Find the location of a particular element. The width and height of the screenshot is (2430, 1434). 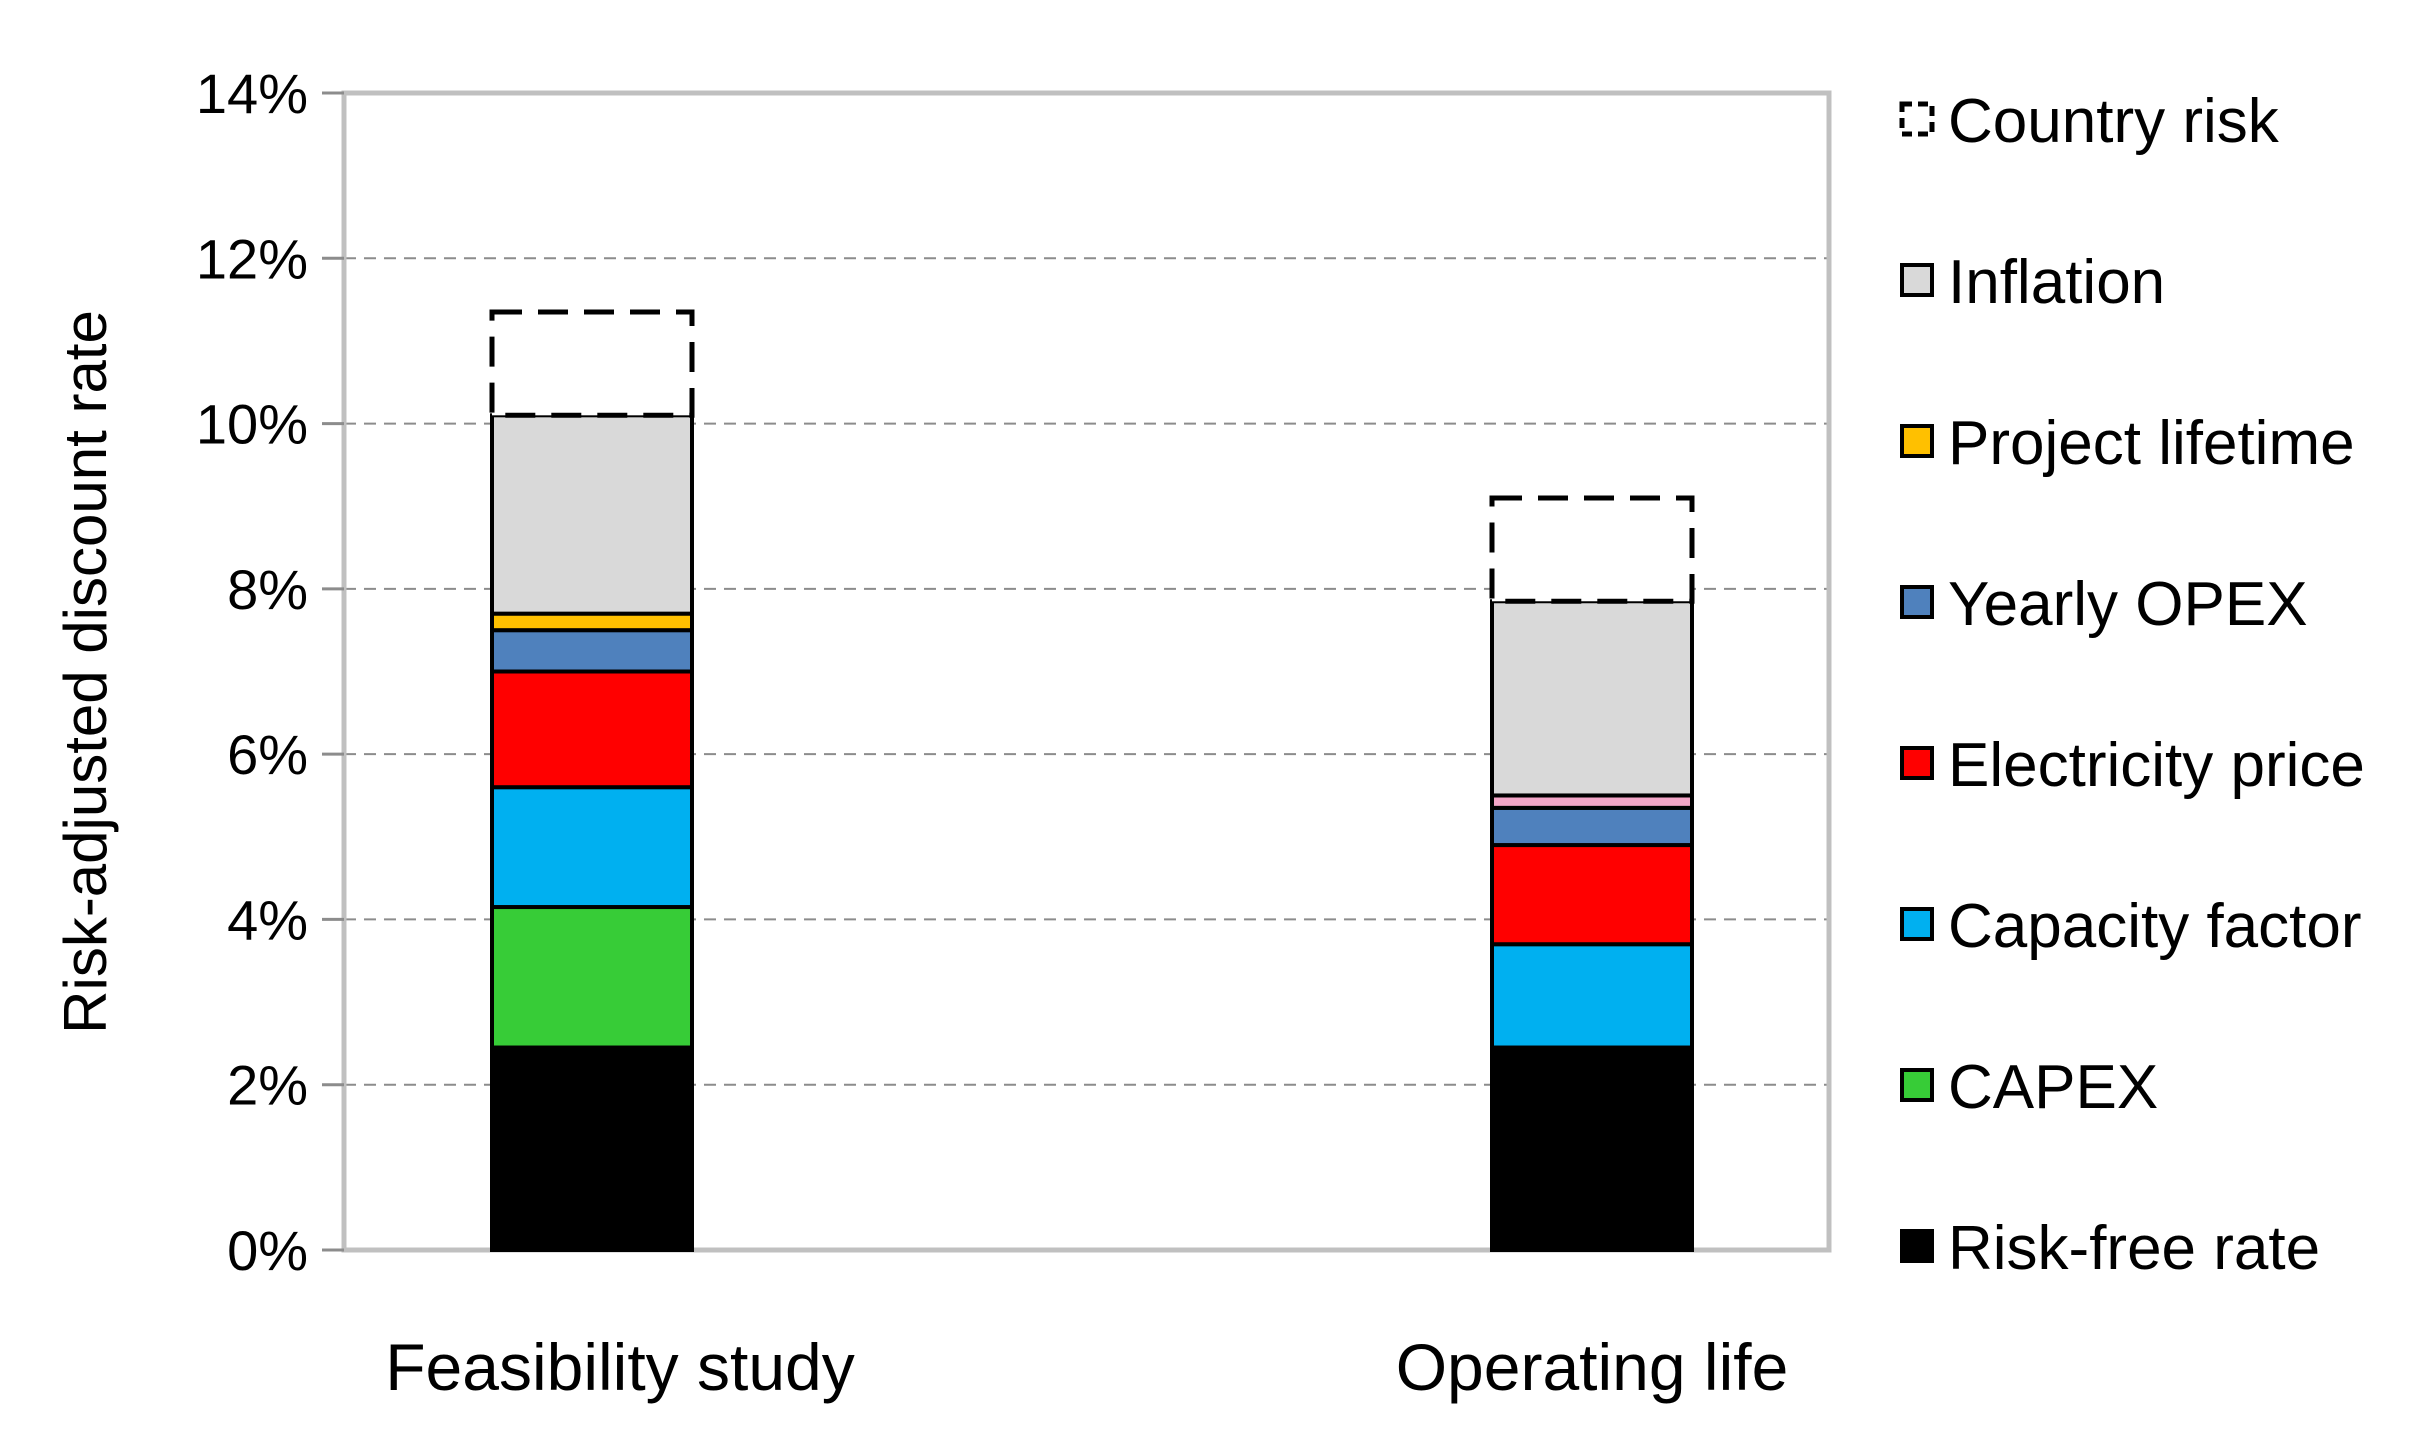

y-axis: 0% 2% 4% 6% 8% 10% 12% 14% is located at coordinates (270, 672).